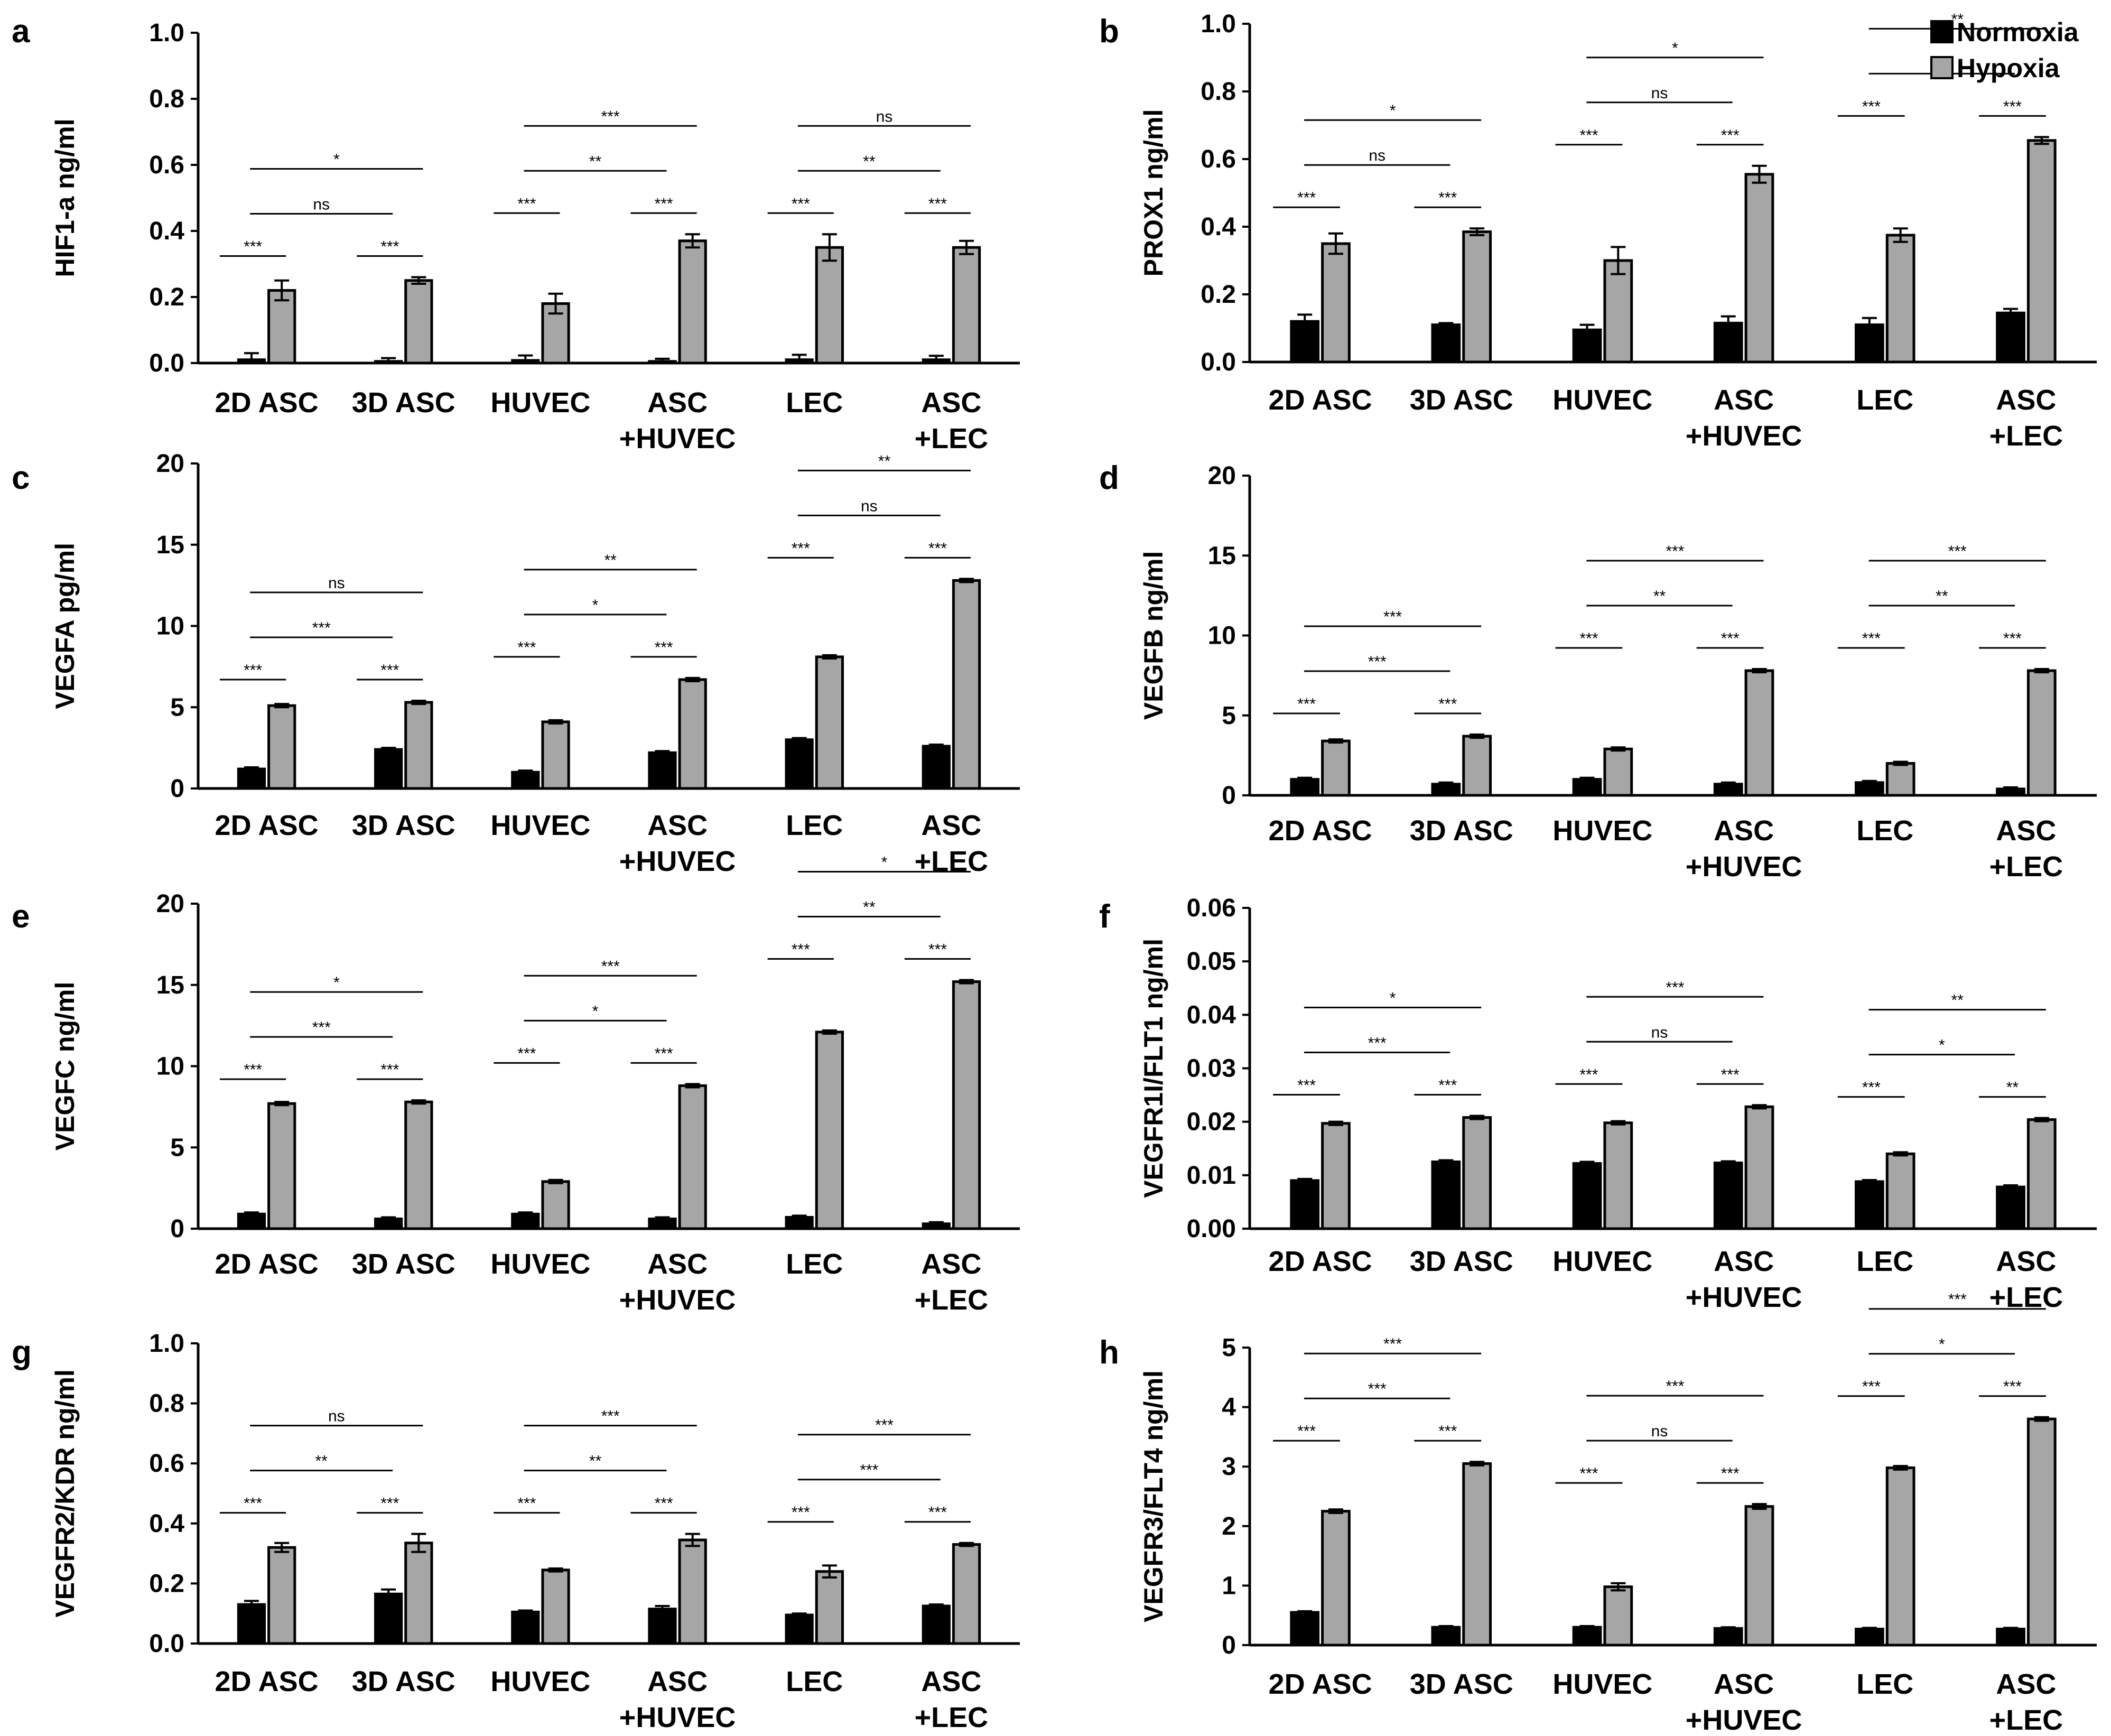 Image resolution: width=2111 pixels, height=1736 pixels. I want to click on y-tick-label: 0.02, so click(1211, 1122).